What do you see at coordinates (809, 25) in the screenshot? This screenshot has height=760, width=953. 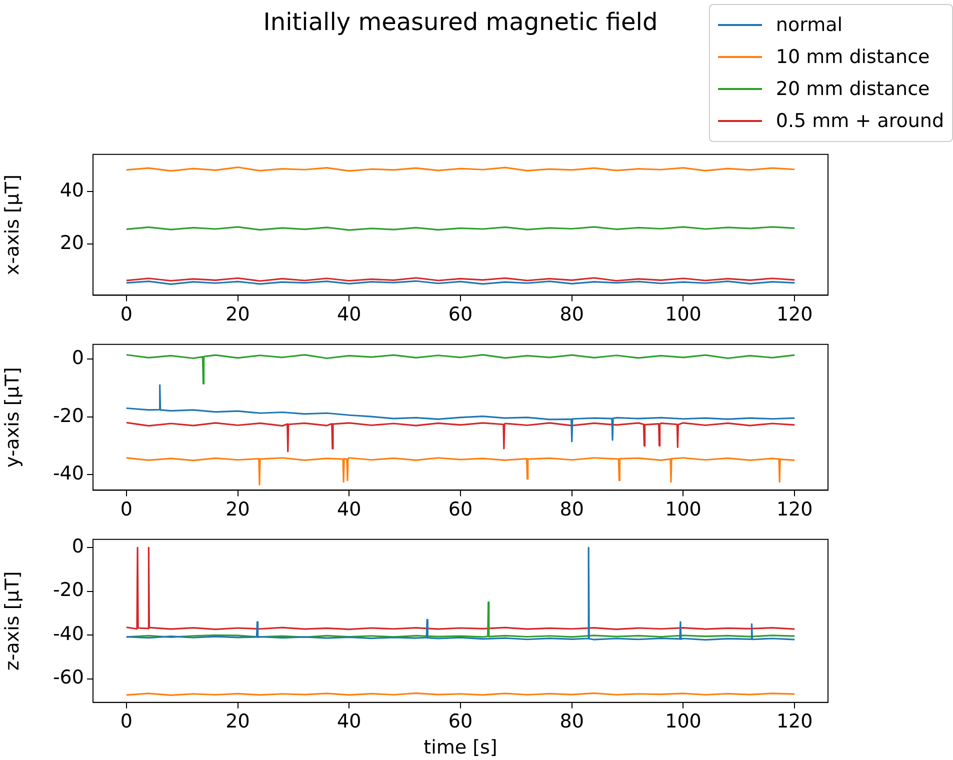 I see `legend-label: normal` at bounding box center [809, 25].